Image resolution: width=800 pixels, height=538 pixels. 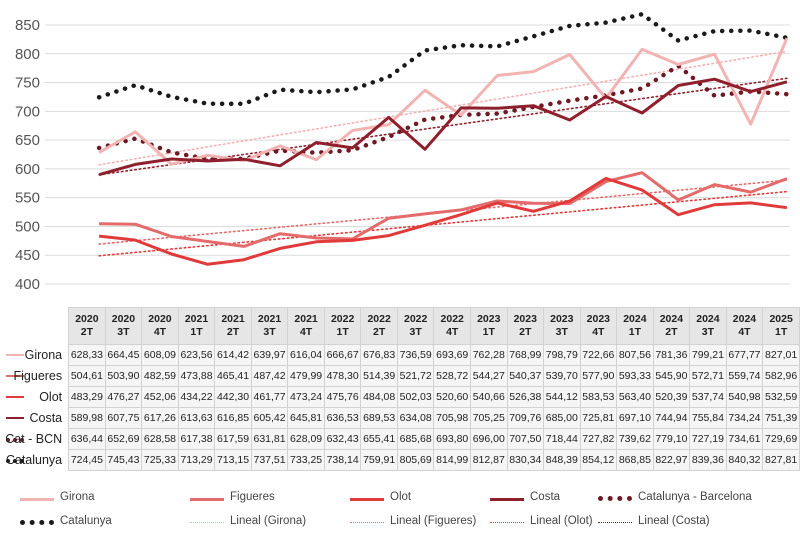 What do you see at coordinates (415, 439) in the screenshot?
I see `table-cell: 685,68` at bounding box center [415, 439].